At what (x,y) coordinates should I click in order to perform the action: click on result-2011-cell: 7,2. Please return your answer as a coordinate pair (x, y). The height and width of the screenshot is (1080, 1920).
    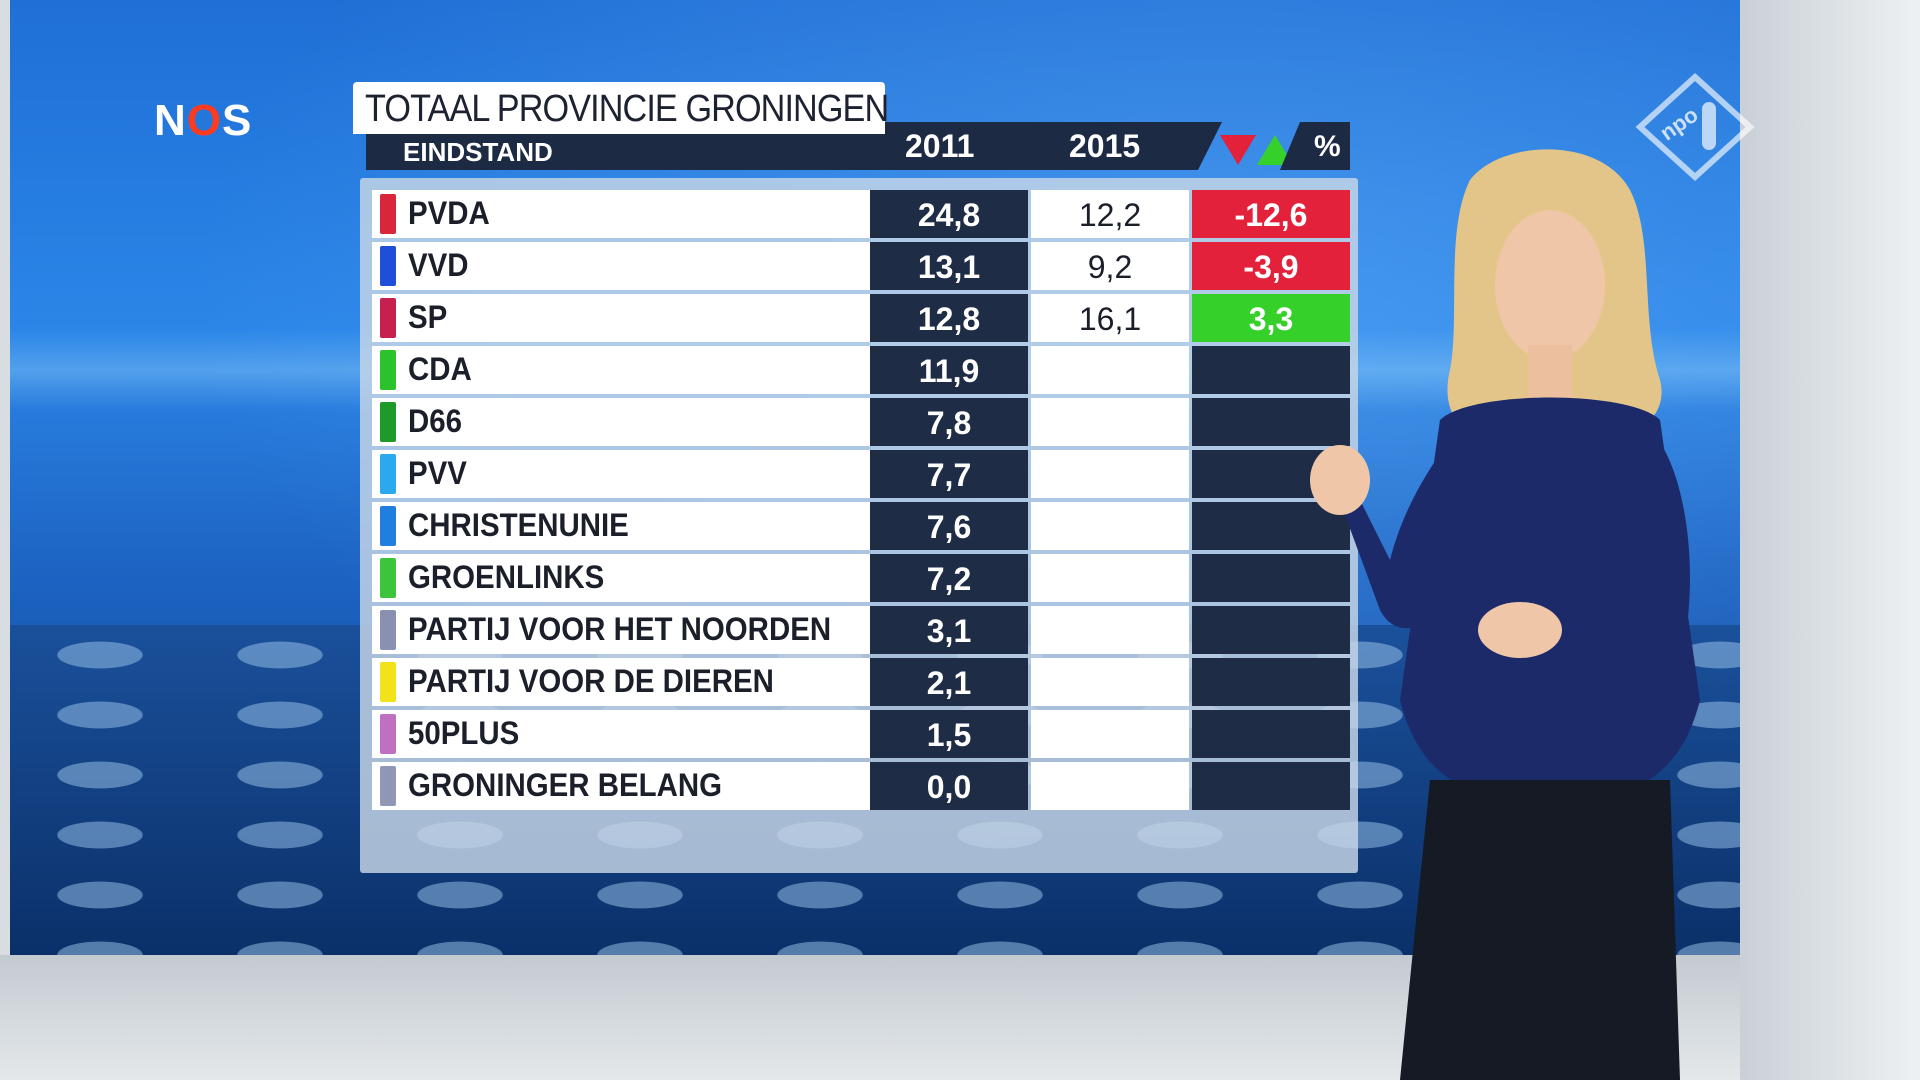
    Looking at the image, I should click on (949, 578).